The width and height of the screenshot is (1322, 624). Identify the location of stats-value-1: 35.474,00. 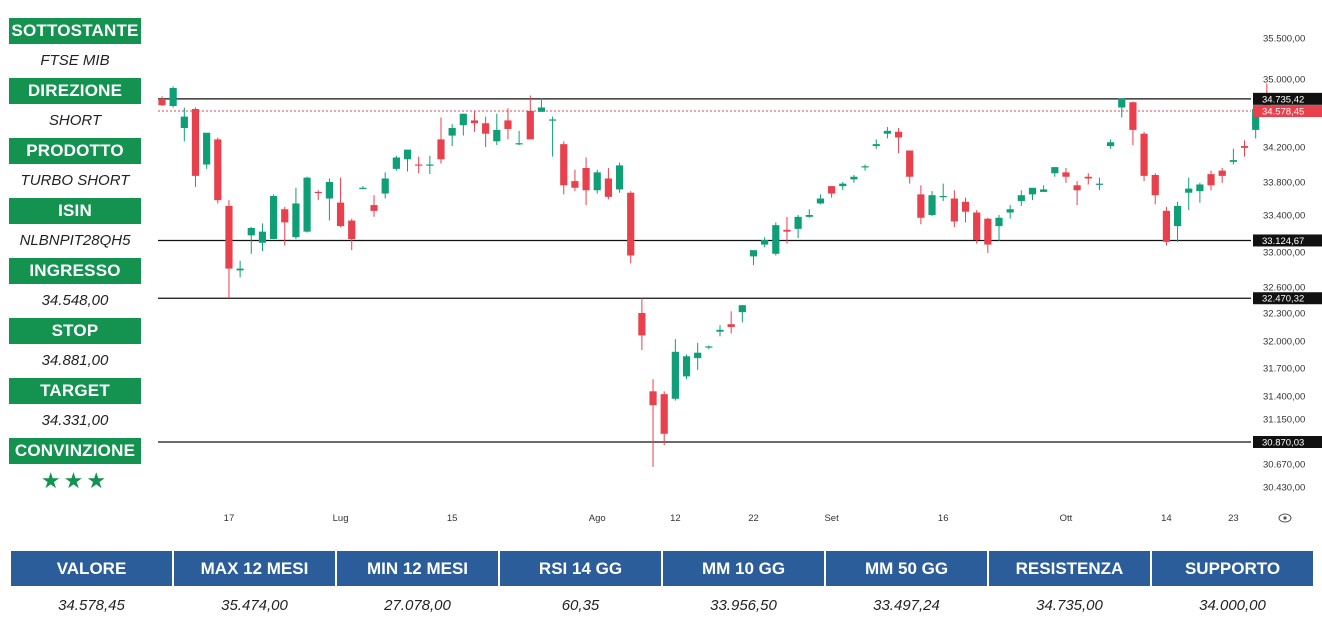
(254, 605).